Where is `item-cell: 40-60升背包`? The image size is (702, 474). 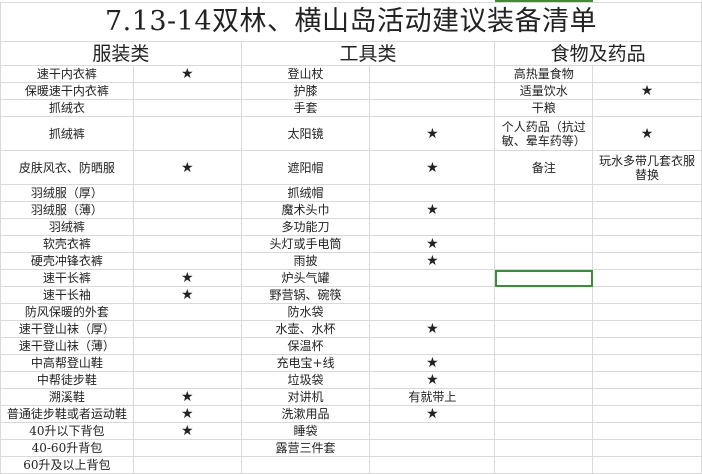 item-cell: 40-60升背包 is located at coordinates (67, 448).